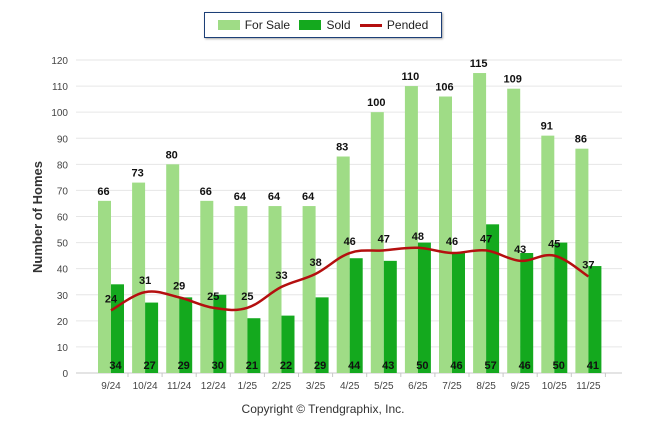 The image size is (646, 434). What do you see at coordinates (384, 386) in the screenshot?
I see `x-tick-label: 5/25` at bounding box center [384, 386].